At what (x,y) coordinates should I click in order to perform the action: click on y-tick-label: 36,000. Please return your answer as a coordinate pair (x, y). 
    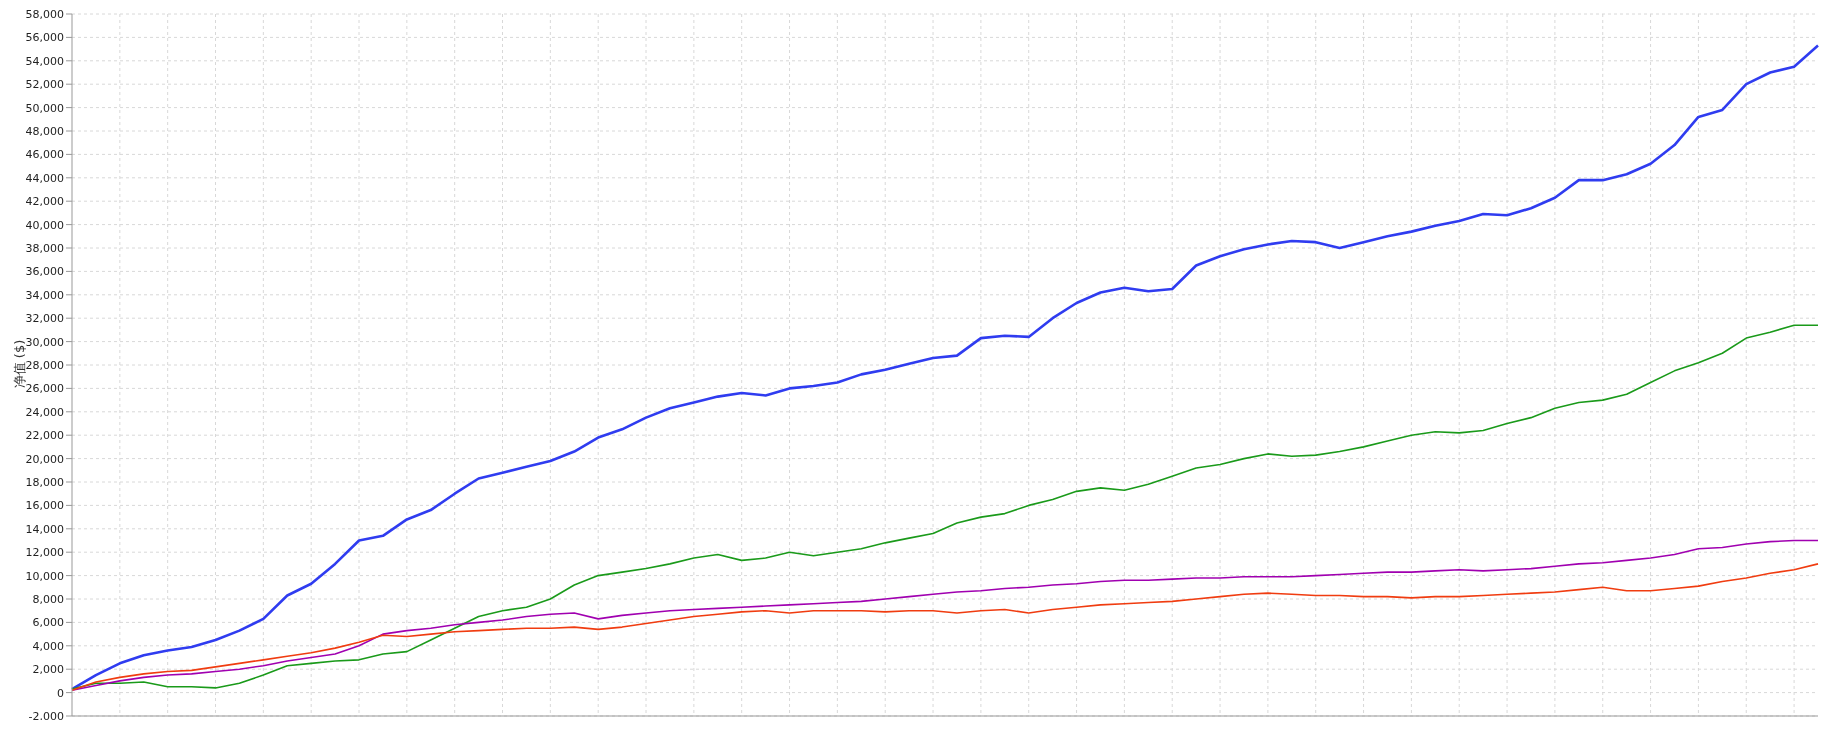
    Looking at the image, I should click on (44, 272).